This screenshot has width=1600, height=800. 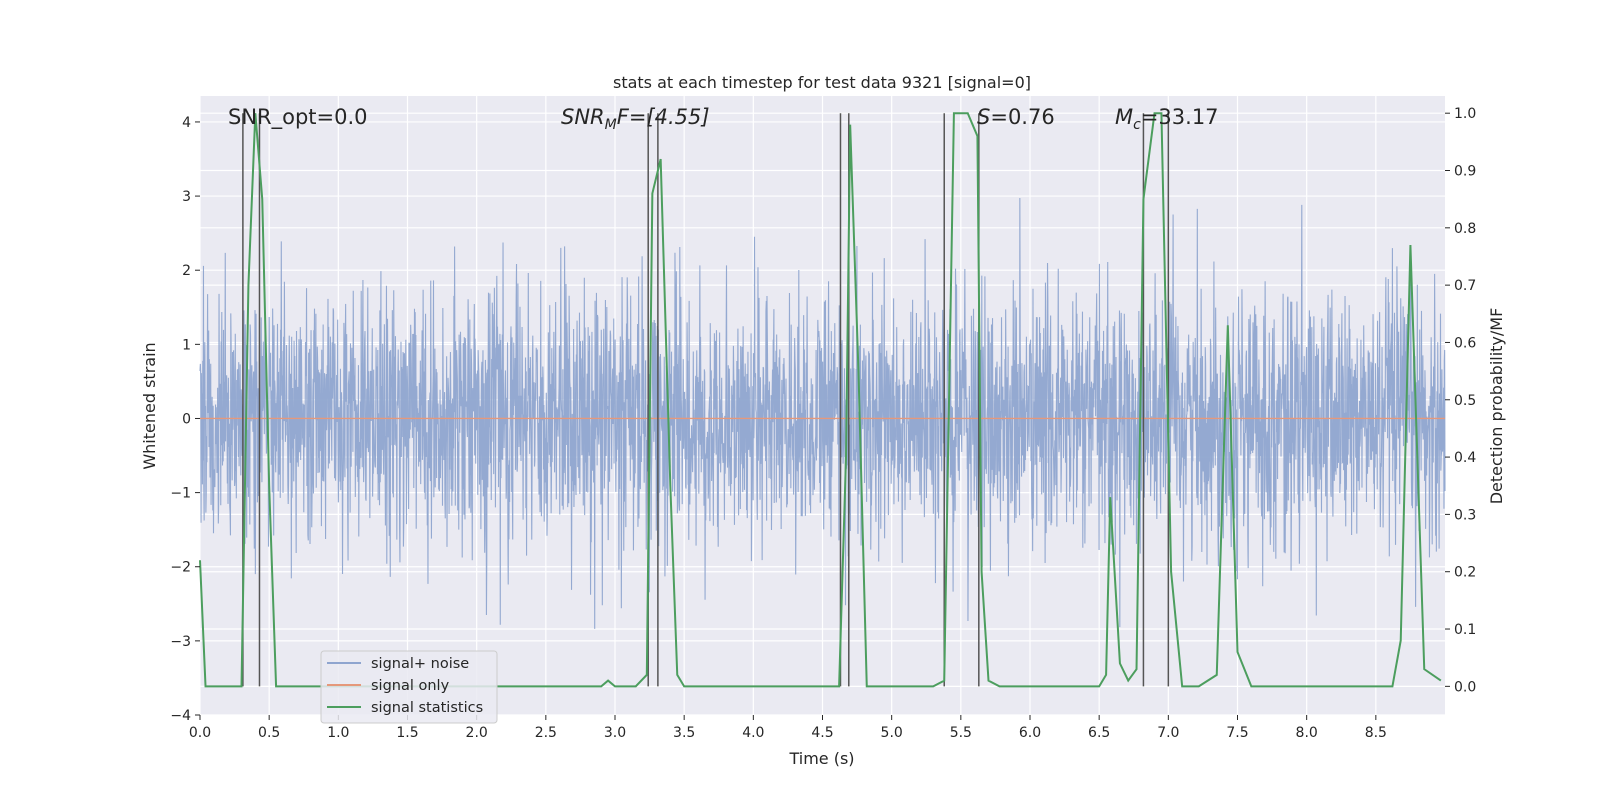 What do you see at coordinates (1030, 733) in the screenshot?
I see `x-tick-label: 6.0` at bounding box center [1030, 733].